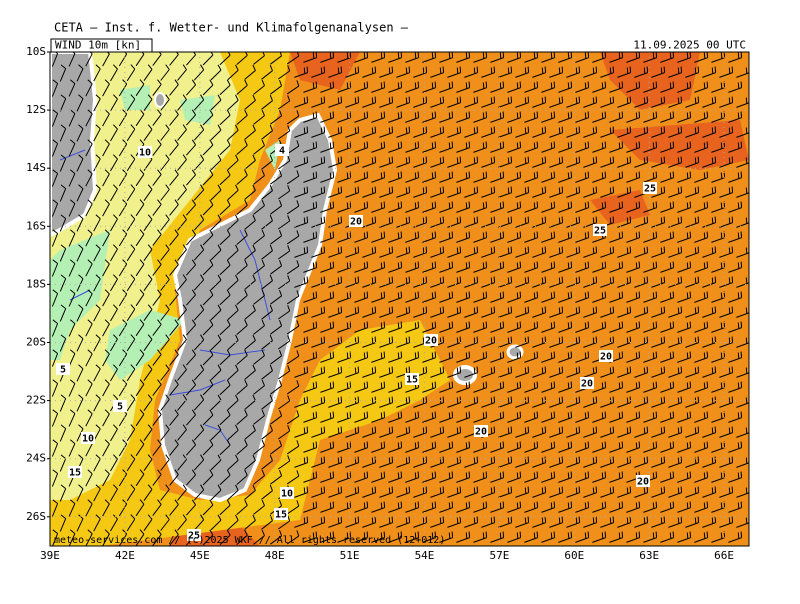  Describe the element at coordinates (200, 555) in the screenshot. I see `lon-label: 45E` at that location.